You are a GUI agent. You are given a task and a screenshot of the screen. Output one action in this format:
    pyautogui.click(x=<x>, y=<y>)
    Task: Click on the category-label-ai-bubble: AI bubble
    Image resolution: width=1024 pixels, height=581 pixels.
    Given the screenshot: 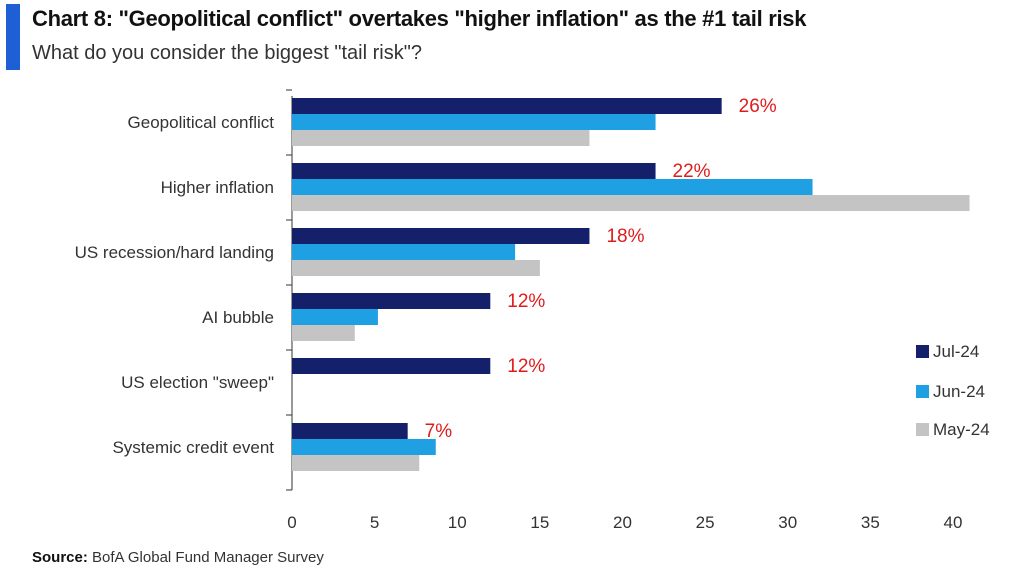 What is the action you would take?
    pyautogui.click(x=238, y=317)
    